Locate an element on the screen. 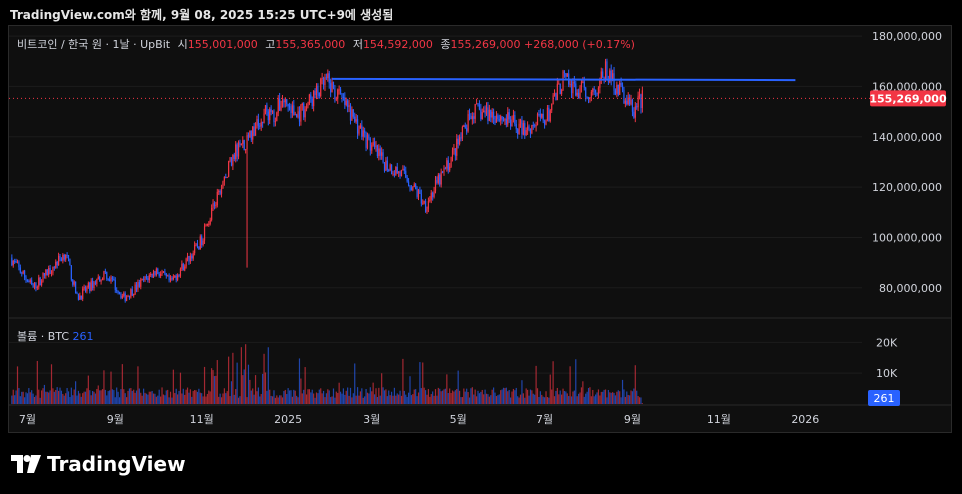 Image resolution: width=962 pixels, height=494 pixels. symbol-name: 비트코인 / 한국 원 · 1날 · UpBit is located at coordinates (94, 44).